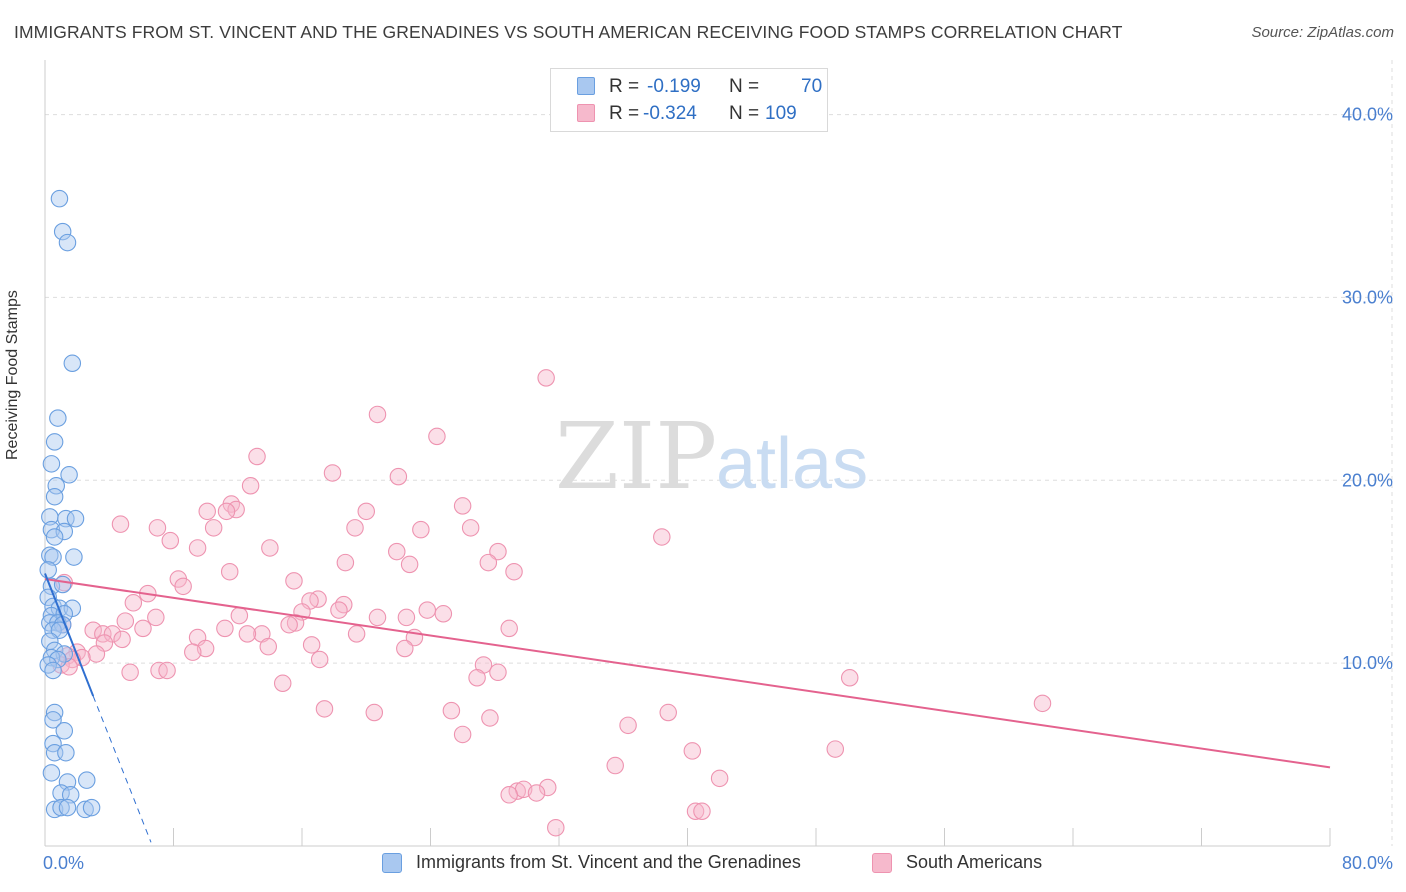 The width and height of the screenshot is (1406, 892). Describe the element at coordinates (1367, 115) in the screenshot. I see `y-tick-label: 40.0%` at that location.